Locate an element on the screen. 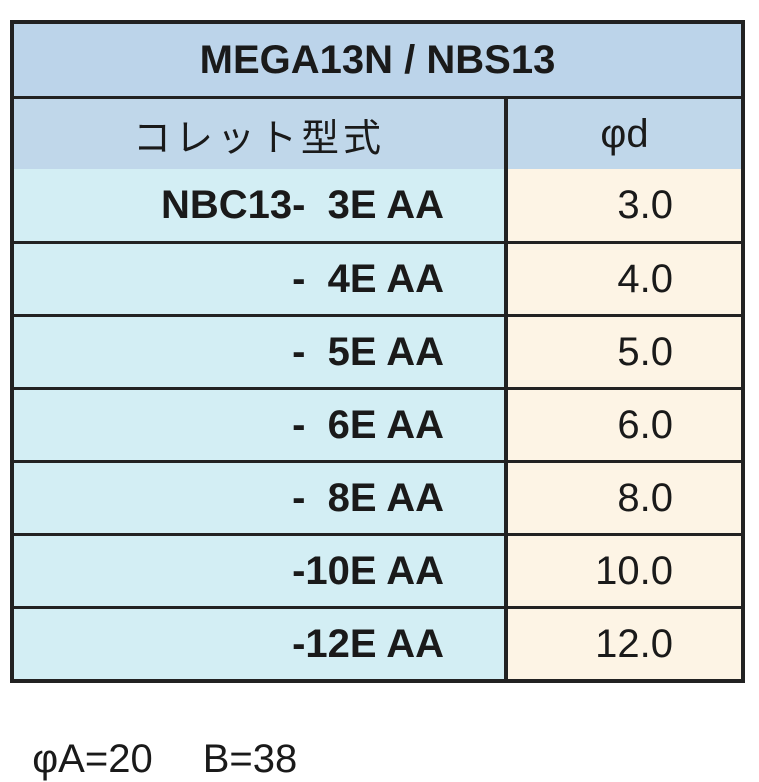 The height and width of the screenshot is (782, 759). collet-type: -10E AA is located at coordinates (261, 571).